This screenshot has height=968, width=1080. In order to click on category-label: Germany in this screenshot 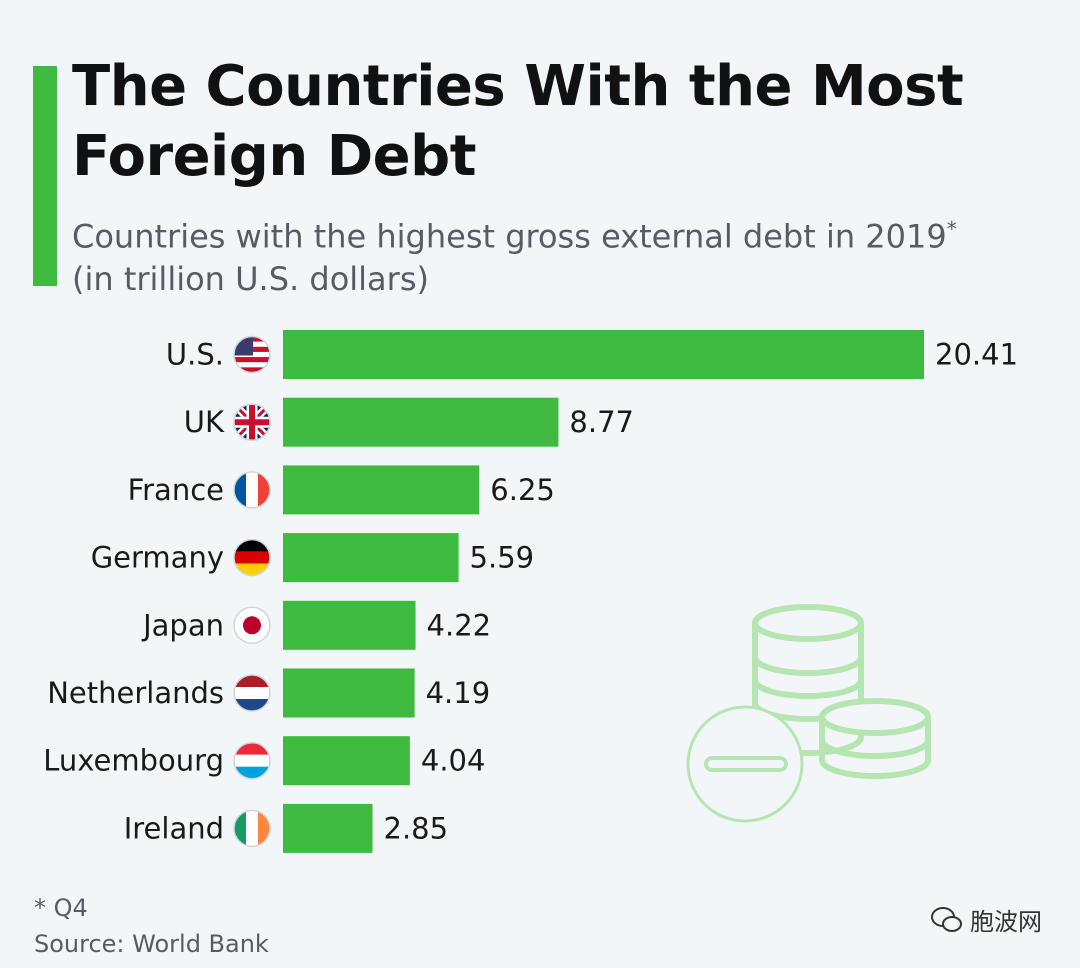, I will do `click(157, 558)`.